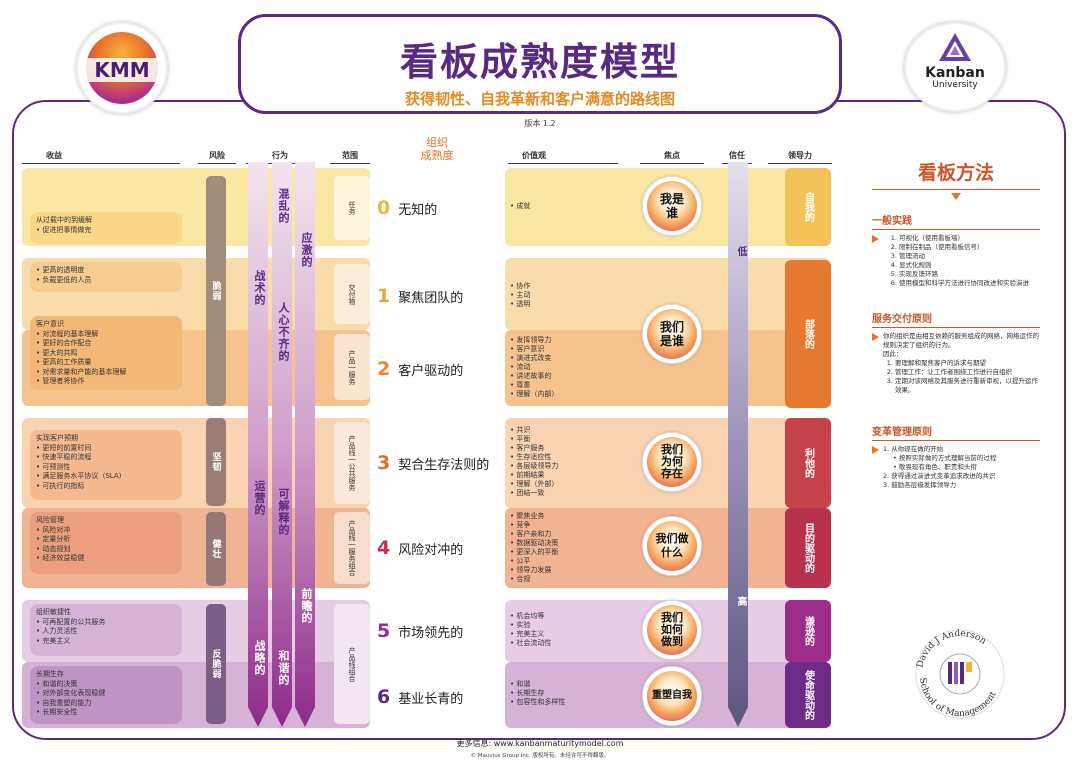 This screenshot has width=1080, height=763. Describe the element at coordinates (106, 531) in the screenshot. I see `benefit-item: 风险对冲` at that location.